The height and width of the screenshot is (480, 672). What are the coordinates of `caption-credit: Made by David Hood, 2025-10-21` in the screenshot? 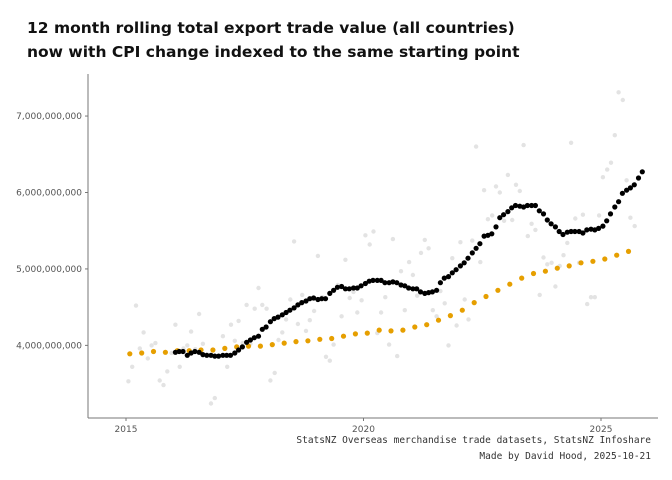 It's located at (565, 456).